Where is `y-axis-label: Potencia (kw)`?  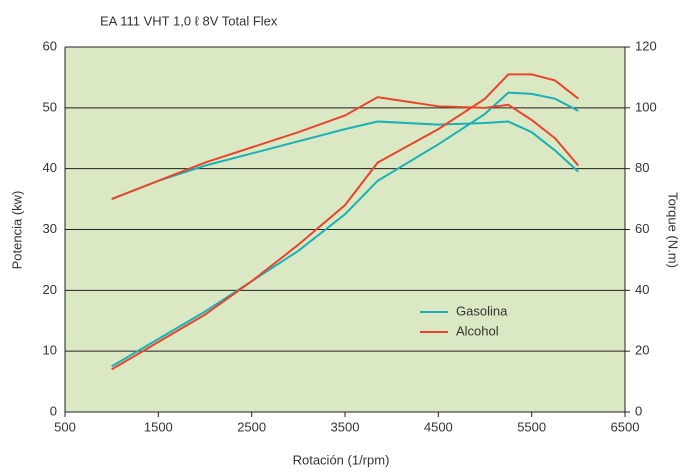 y-axis-label: Potencia (kw) is located at coordinates (16, 230).